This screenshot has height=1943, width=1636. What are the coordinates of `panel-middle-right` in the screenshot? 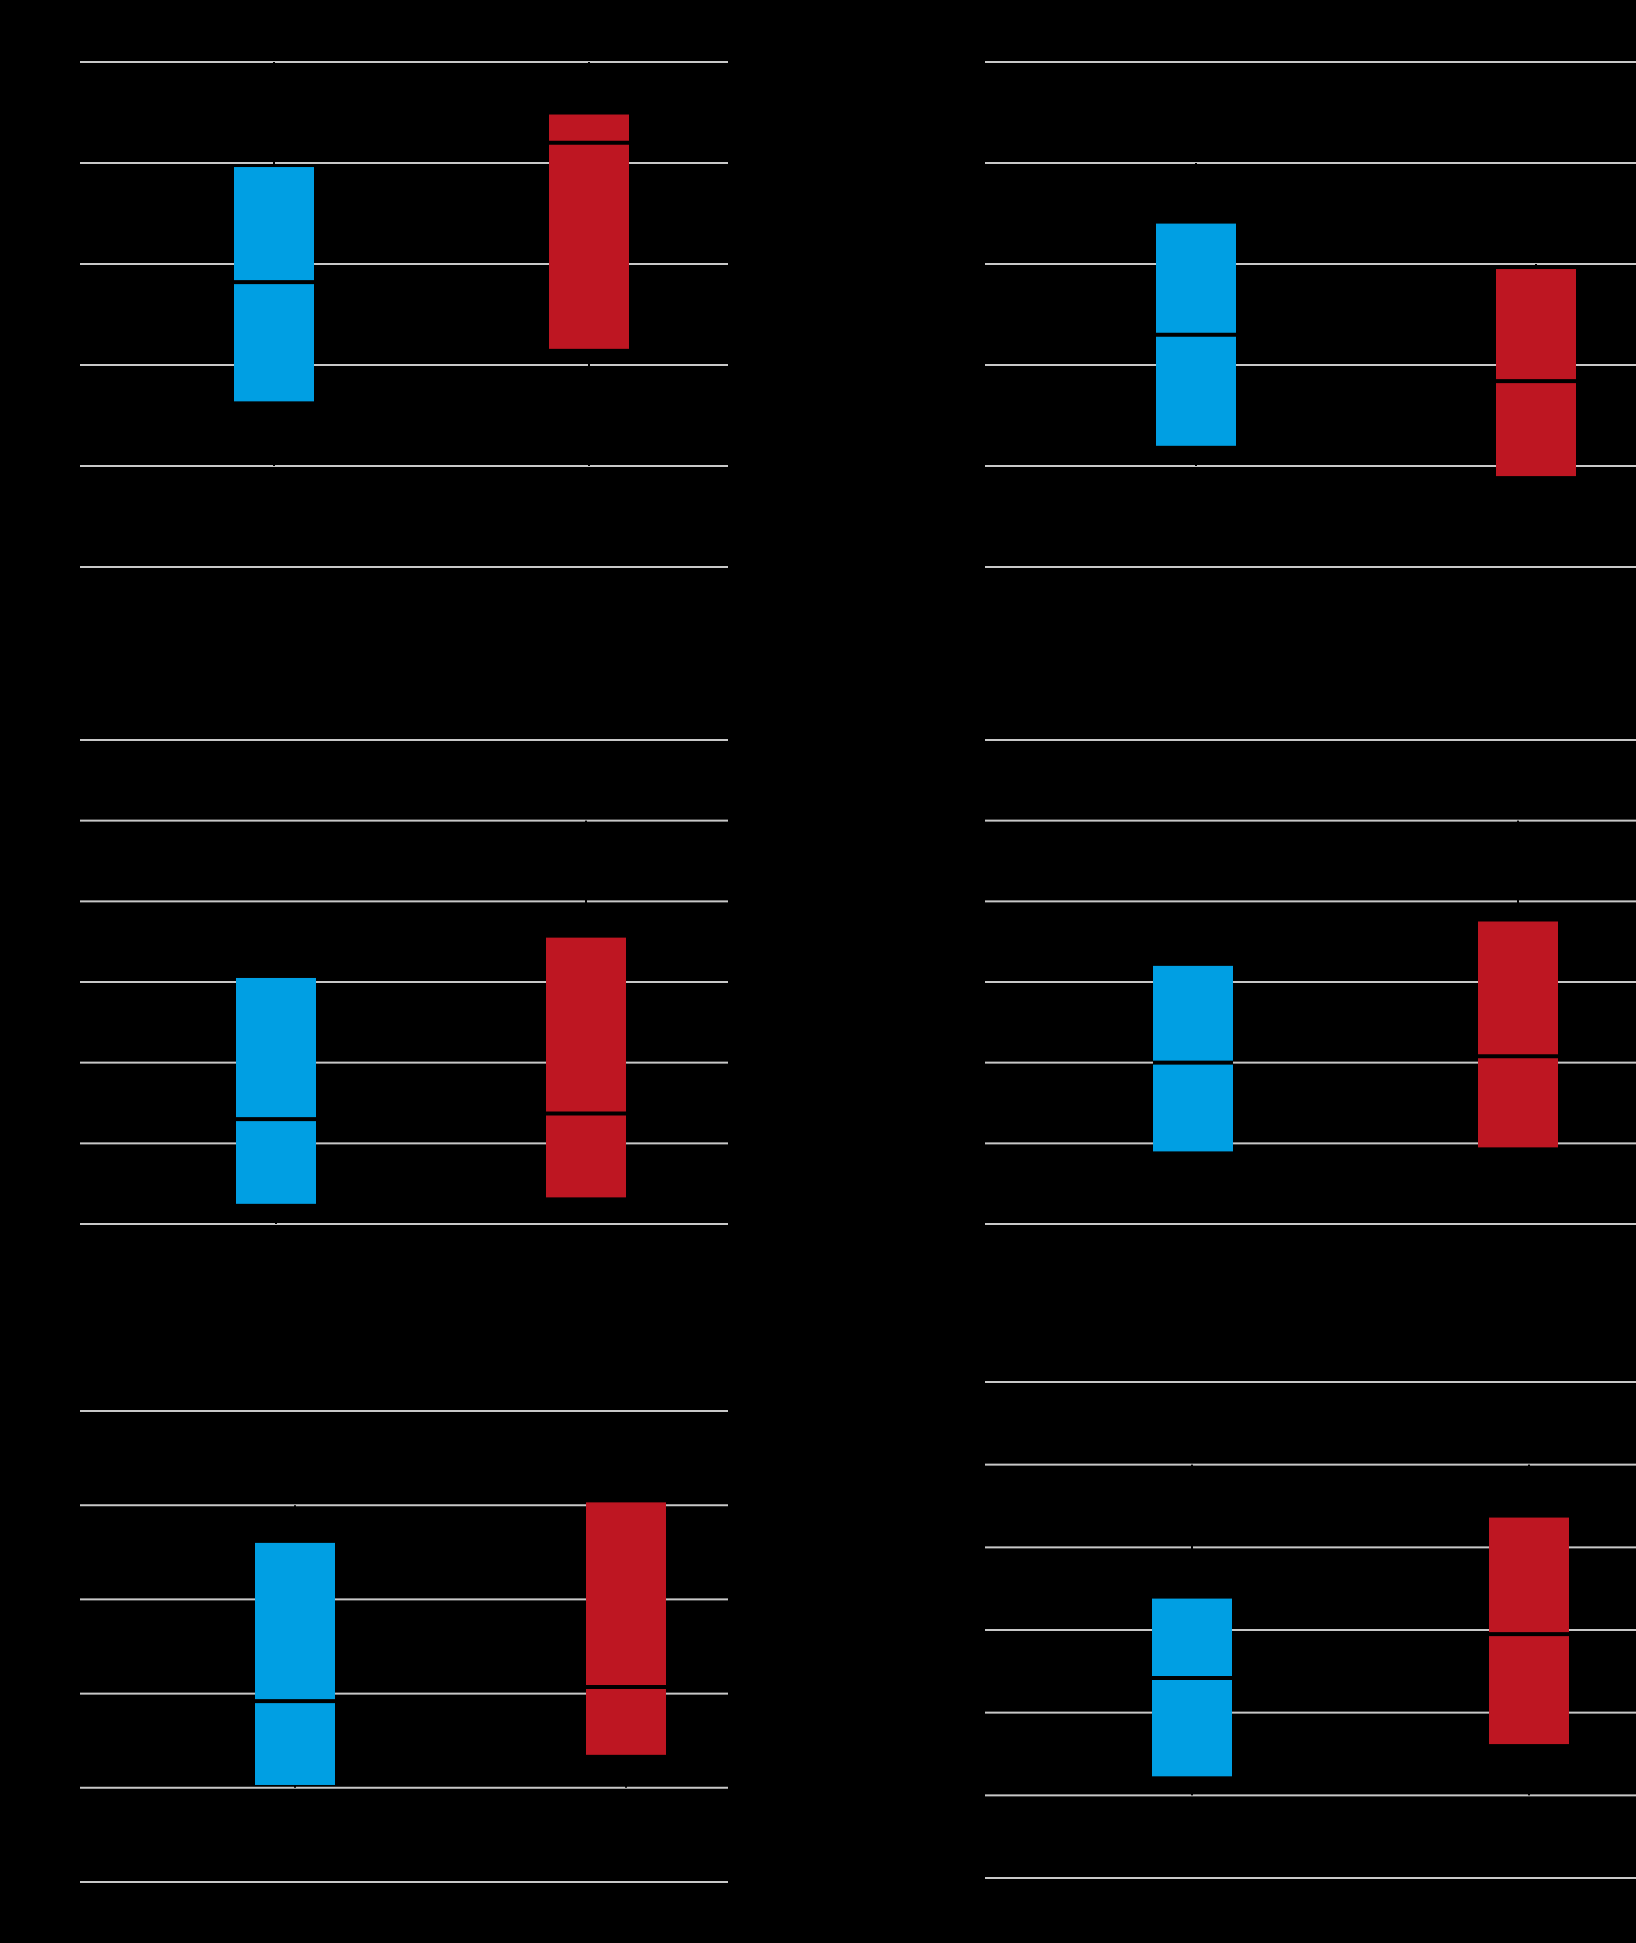 It's located at (1310, 982).